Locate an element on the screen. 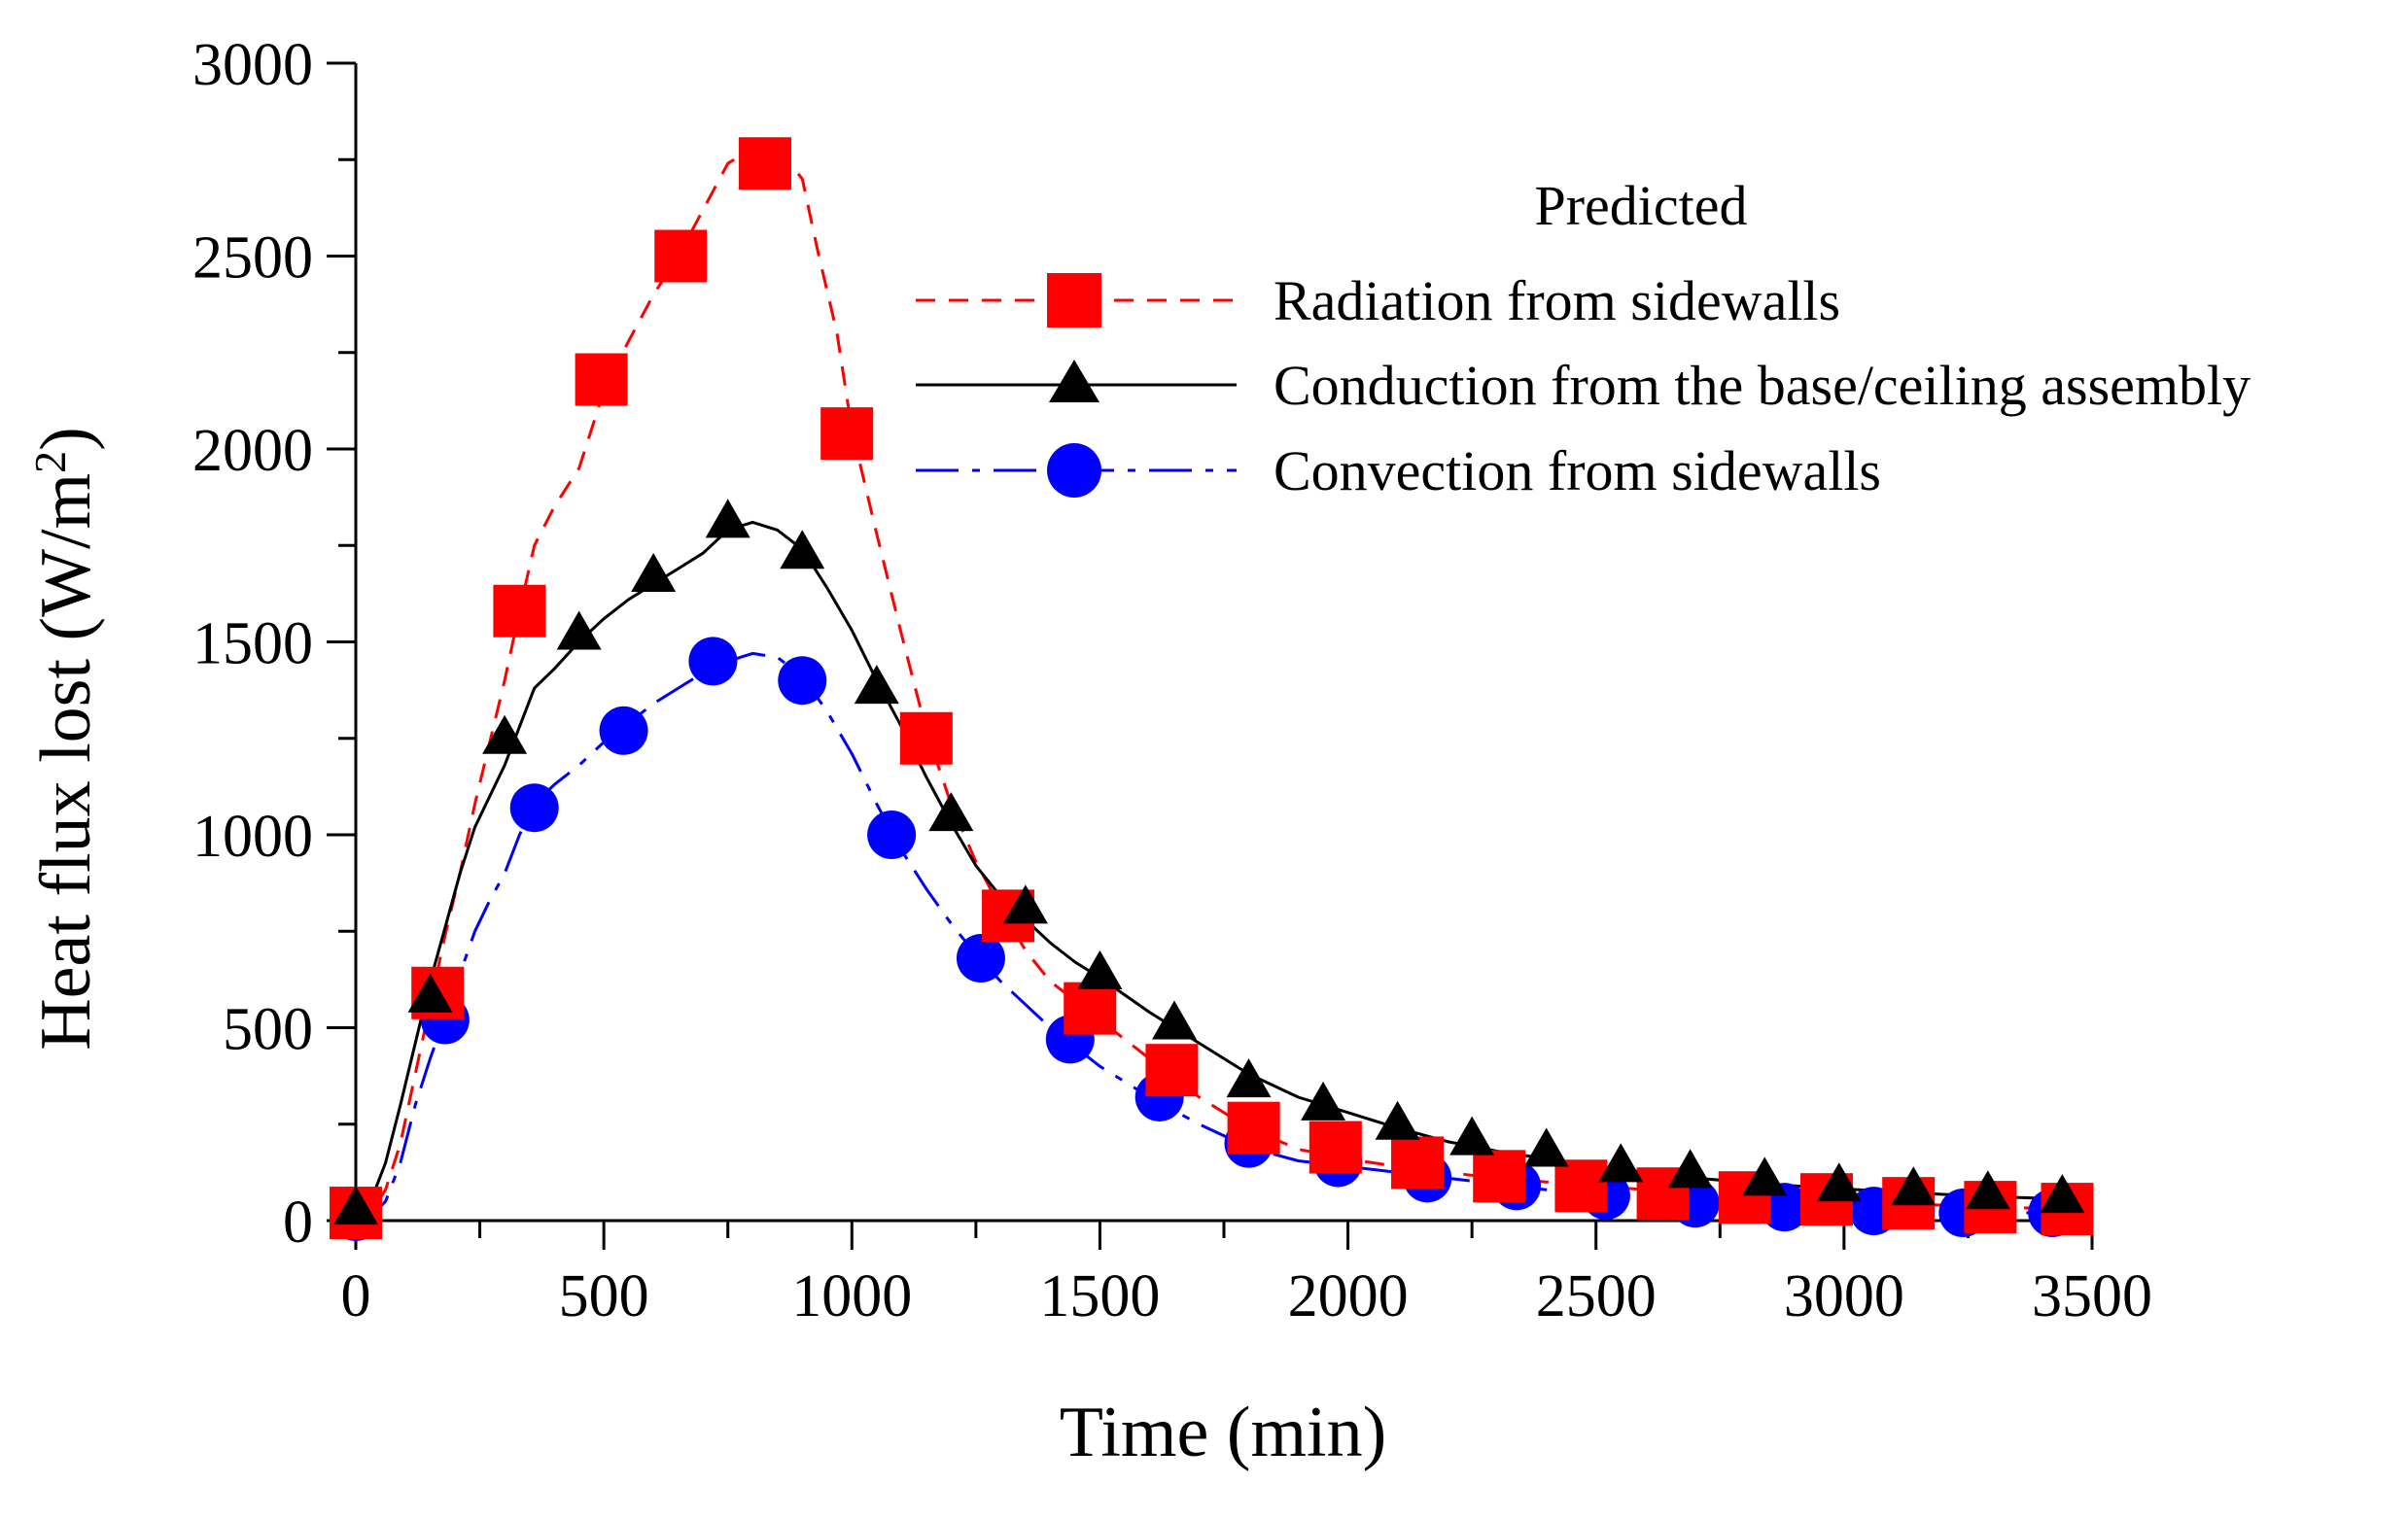 The height and width of the screenshot is (1518, 2408). y-axis-title-superscript: 2 is located at coordinates (50, 462).